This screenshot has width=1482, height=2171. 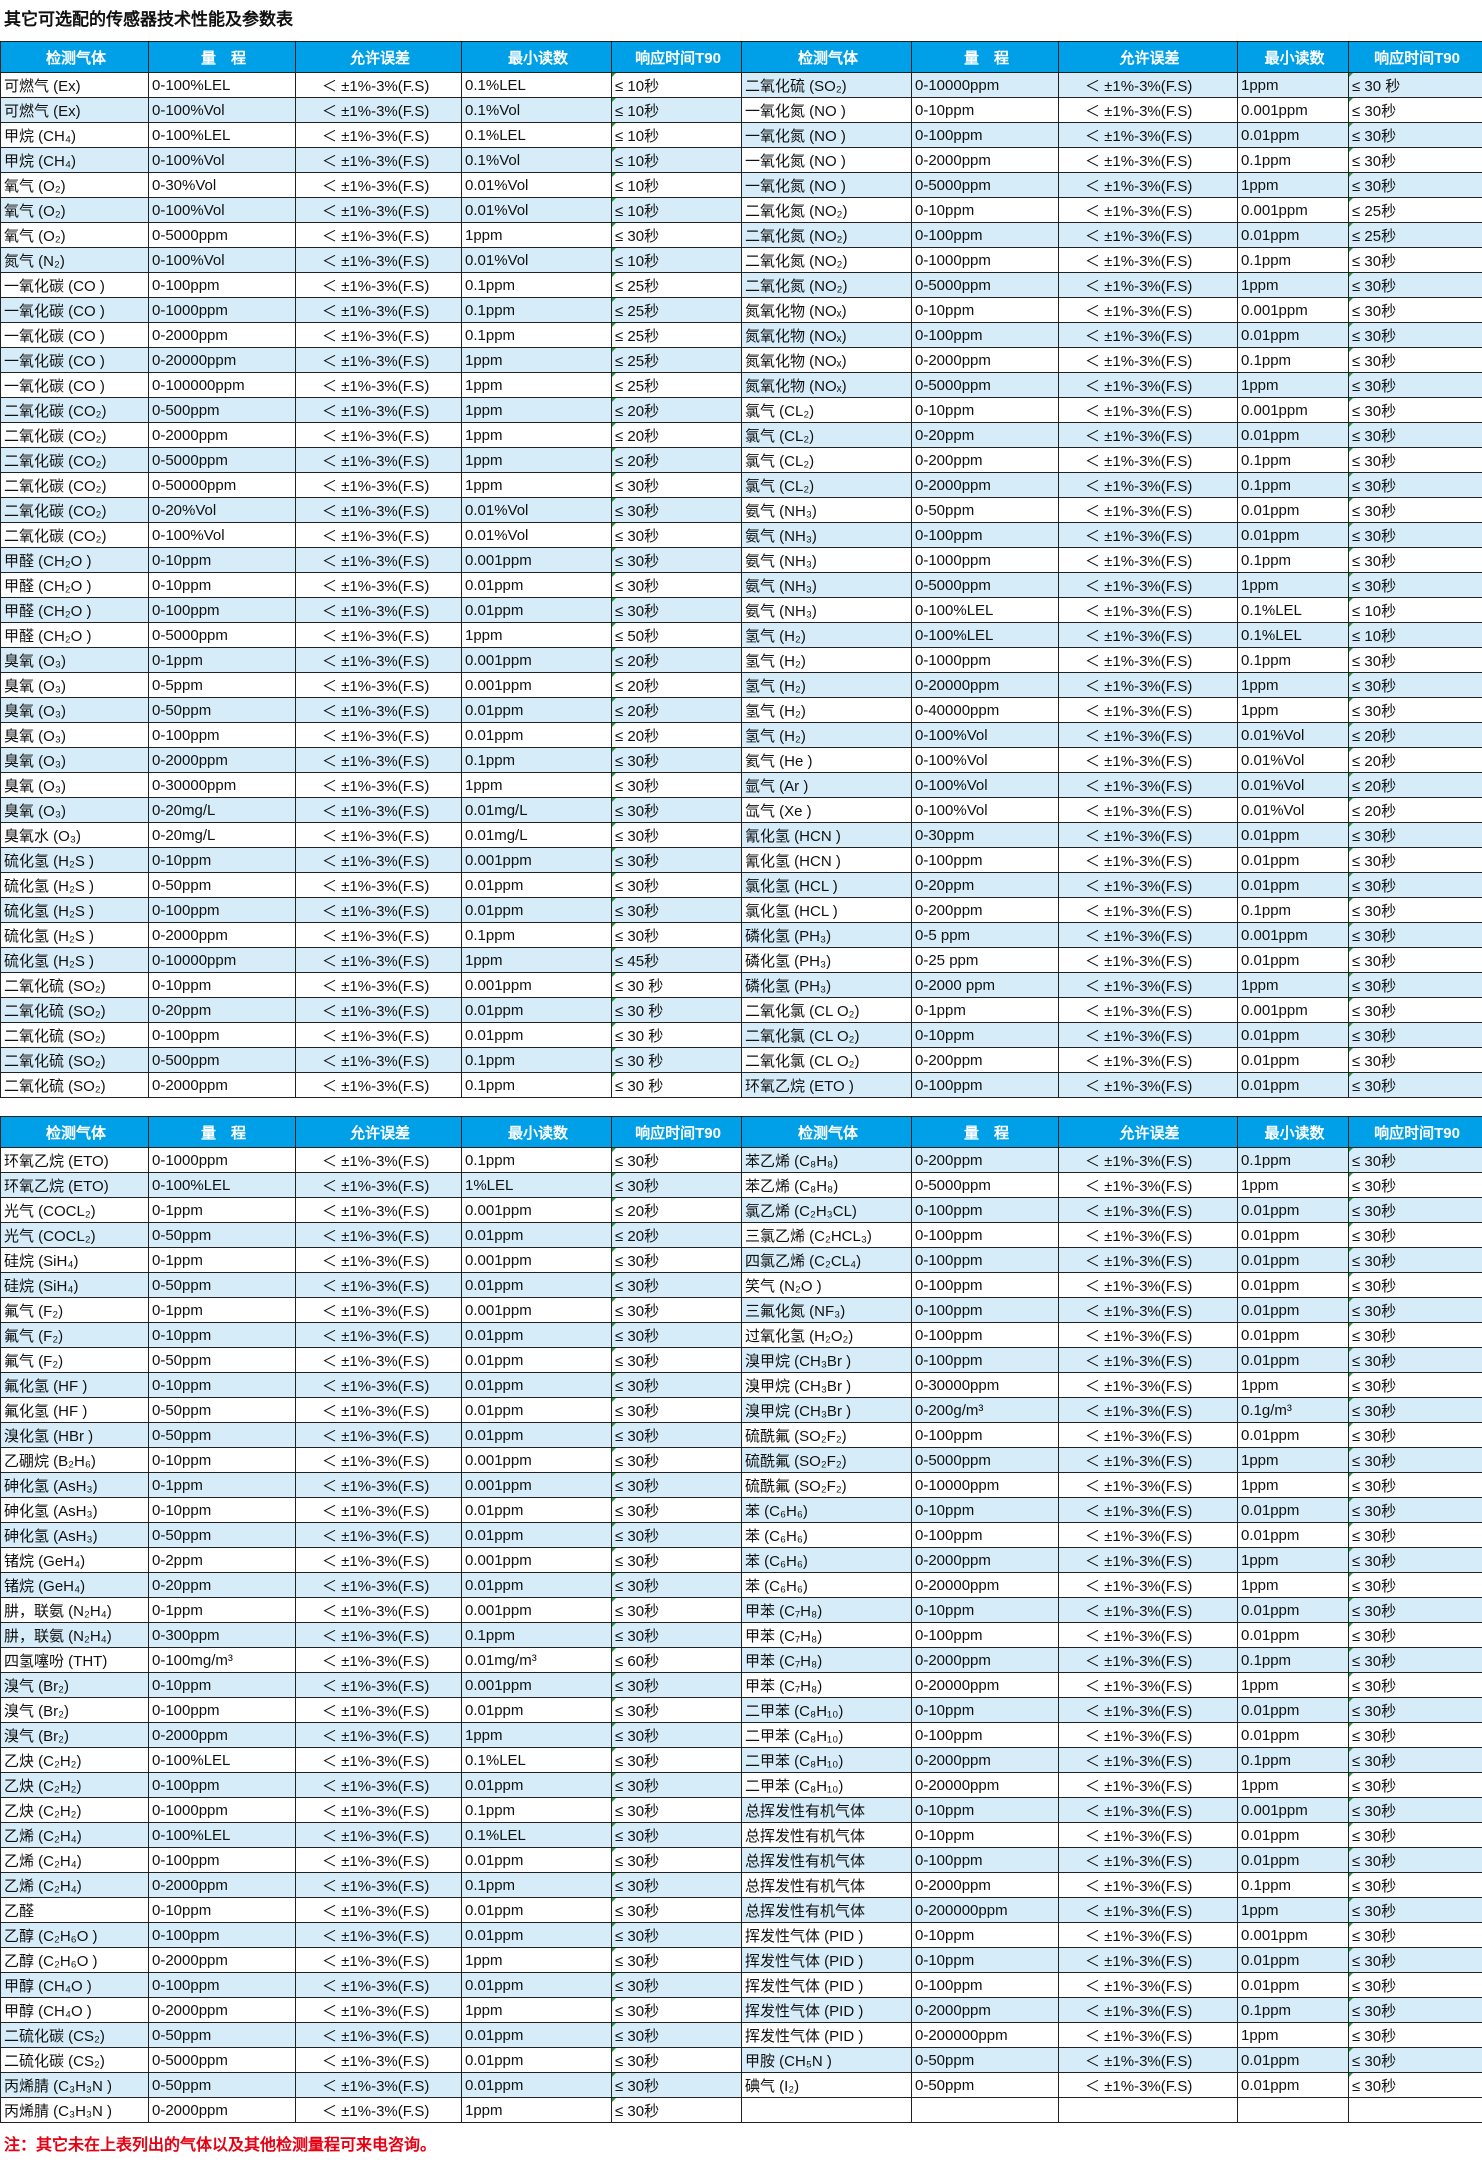 I want to click on cell-gas: 磷化氢 (PH₃), so click(x=826, y=935).